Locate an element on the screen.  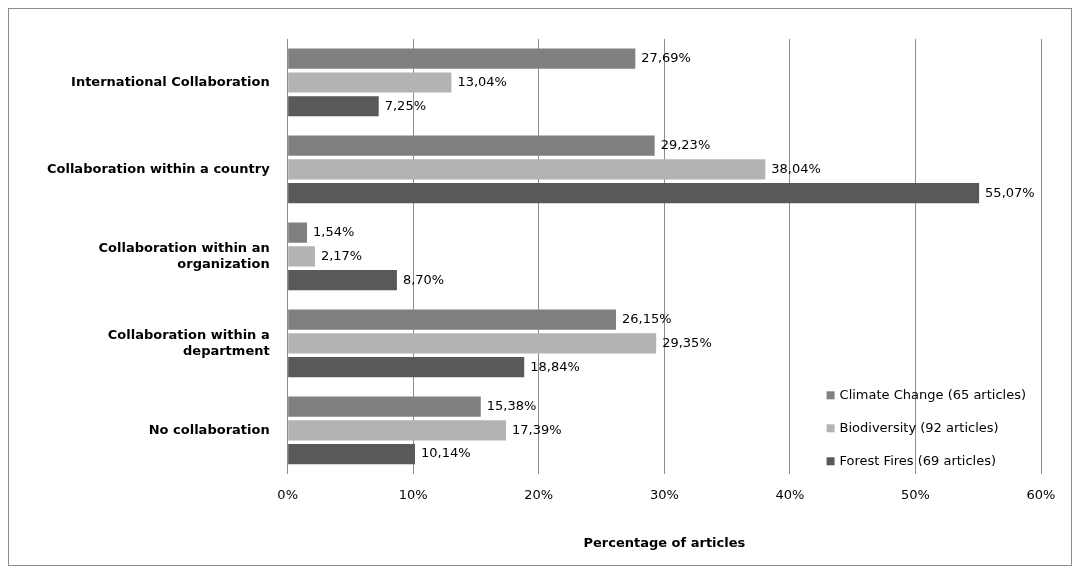
data-label: 26,15% is located at coordinates (647, 318).